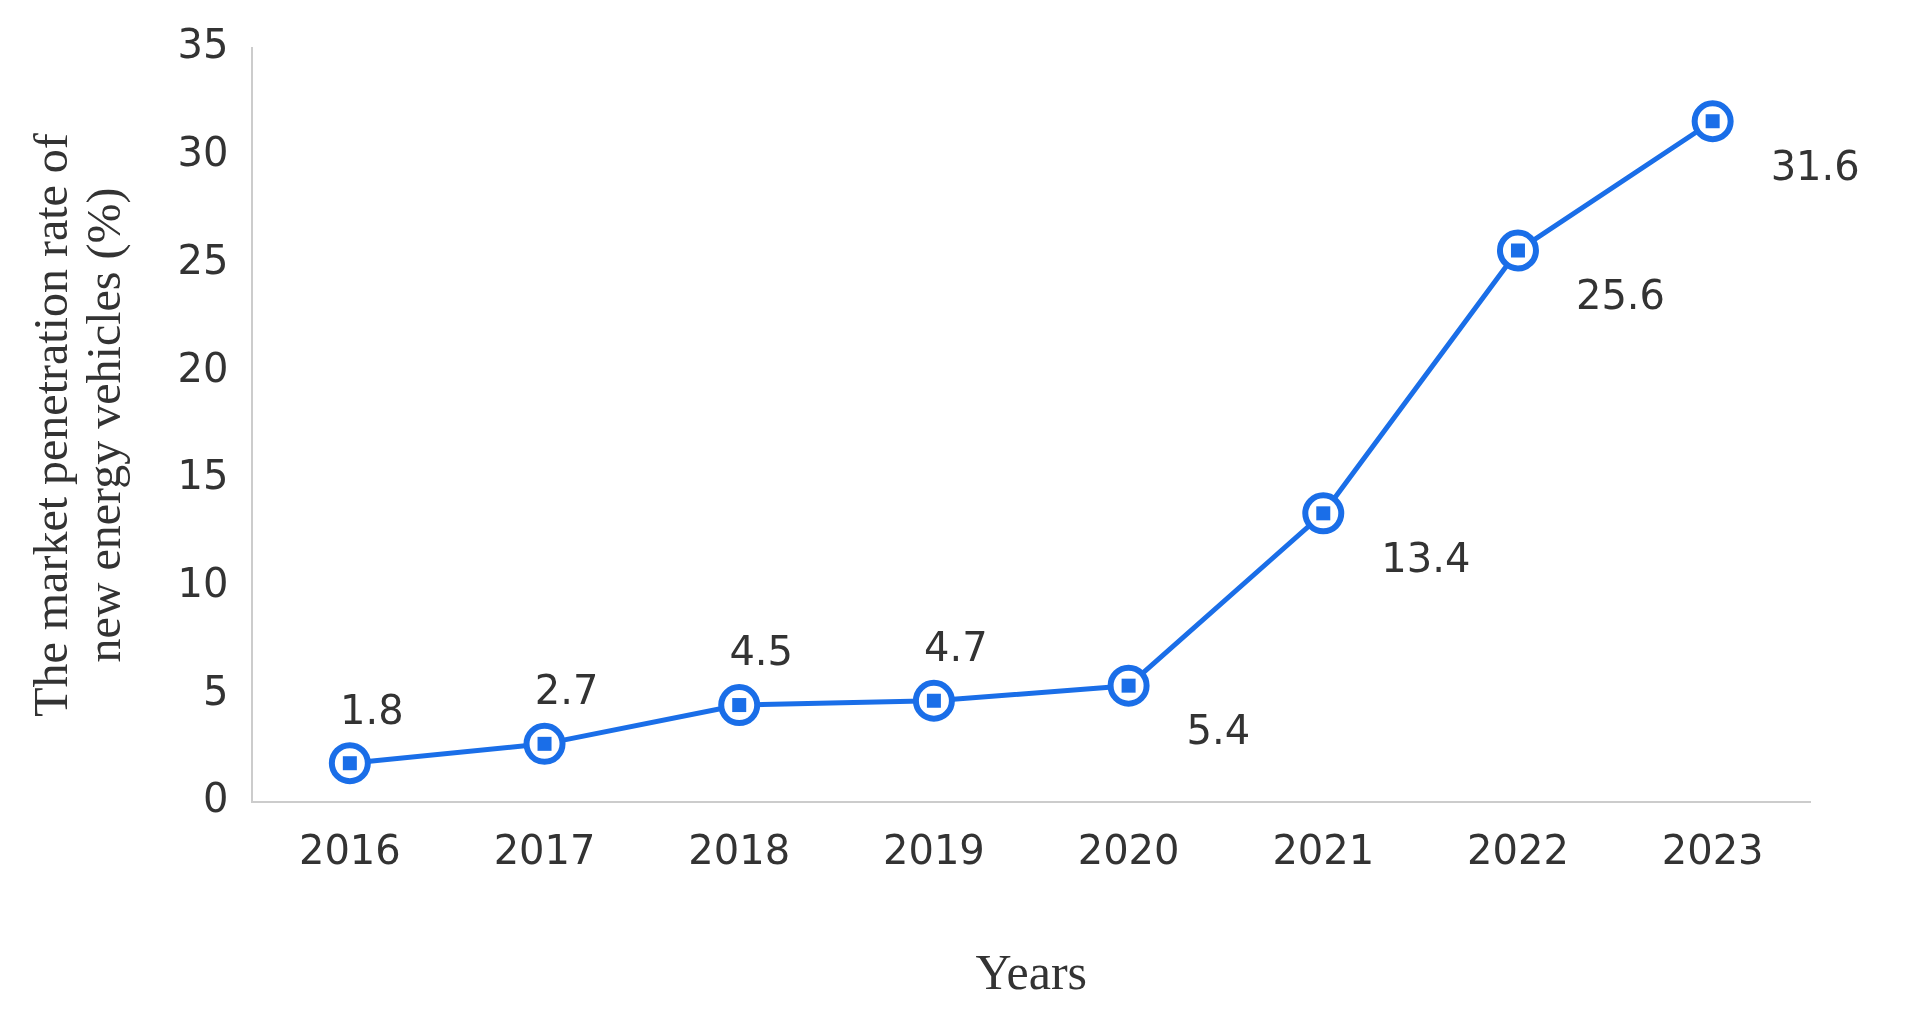 The image size is (1920, 1030). Describe the element at coordinates (203, 44) in the screenshot. I see `y-tick-label: 35` at that location.